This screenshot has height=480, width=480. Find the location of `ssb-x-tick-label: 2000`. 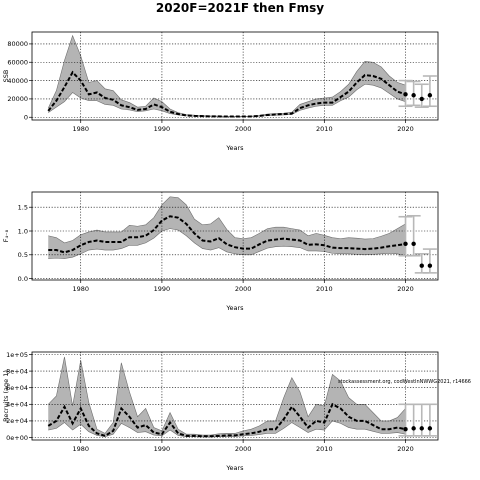

ssb-x-tick-label: 2000 is located at coordinates (243, 129).